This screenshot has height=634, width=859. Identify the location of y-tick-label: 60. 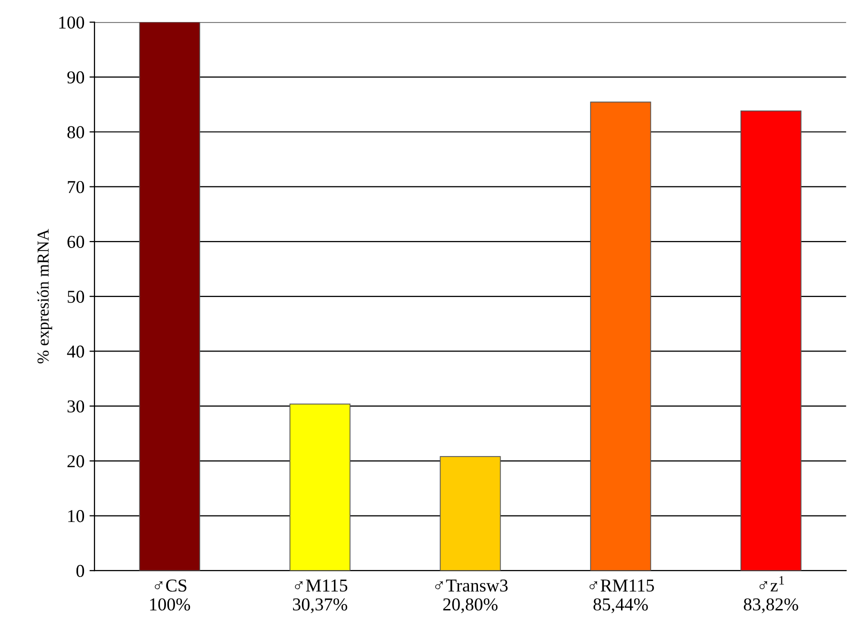
(75, 242).